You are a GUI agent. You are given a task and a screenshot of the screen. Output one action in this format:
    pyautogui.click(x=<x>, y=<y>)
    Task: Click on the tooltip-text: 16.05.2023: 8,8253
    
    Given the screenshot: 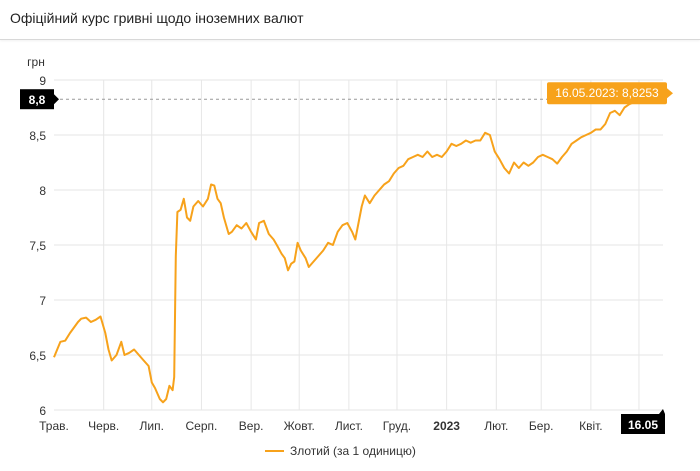 What is the action you would take?
    pyautogui.click(x=607, y=93)
    